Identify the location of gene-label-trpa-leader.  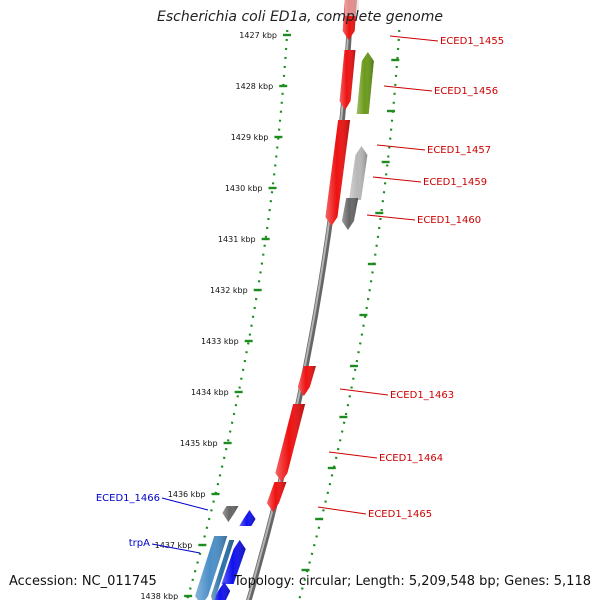
(176, 548).